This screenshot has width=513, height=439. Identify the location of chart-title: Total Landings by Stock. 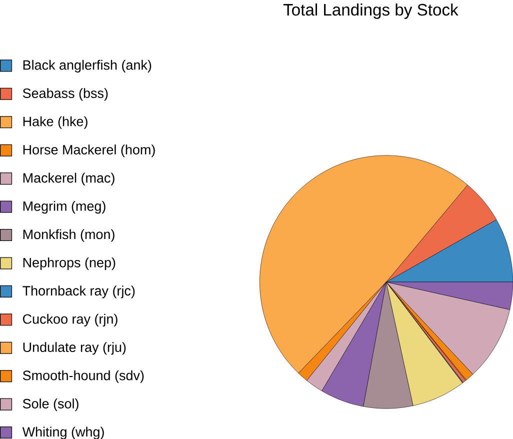
(370, 11).